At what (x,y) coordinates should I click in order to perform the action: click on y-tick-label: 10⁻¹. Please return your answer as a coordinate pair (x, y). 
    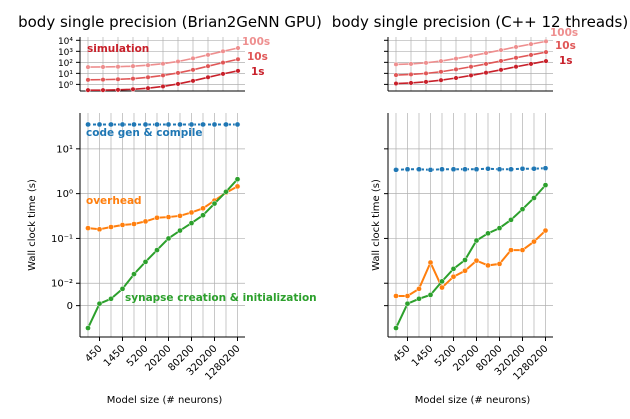
    Looking at the image, I should click on (62, 239).